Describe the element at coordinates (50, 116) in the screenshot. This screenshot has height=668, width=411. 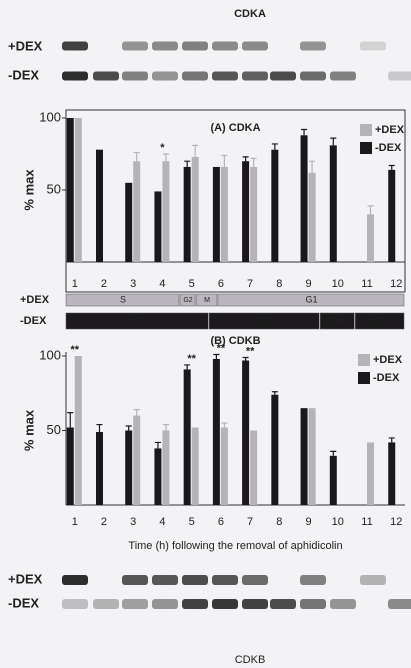
I see `y-tick-label: 100` at that location.